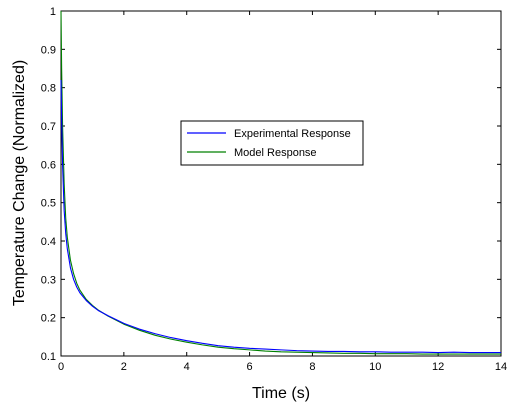  I want to click on y-tick-label: 0.3, so click(48, 280).